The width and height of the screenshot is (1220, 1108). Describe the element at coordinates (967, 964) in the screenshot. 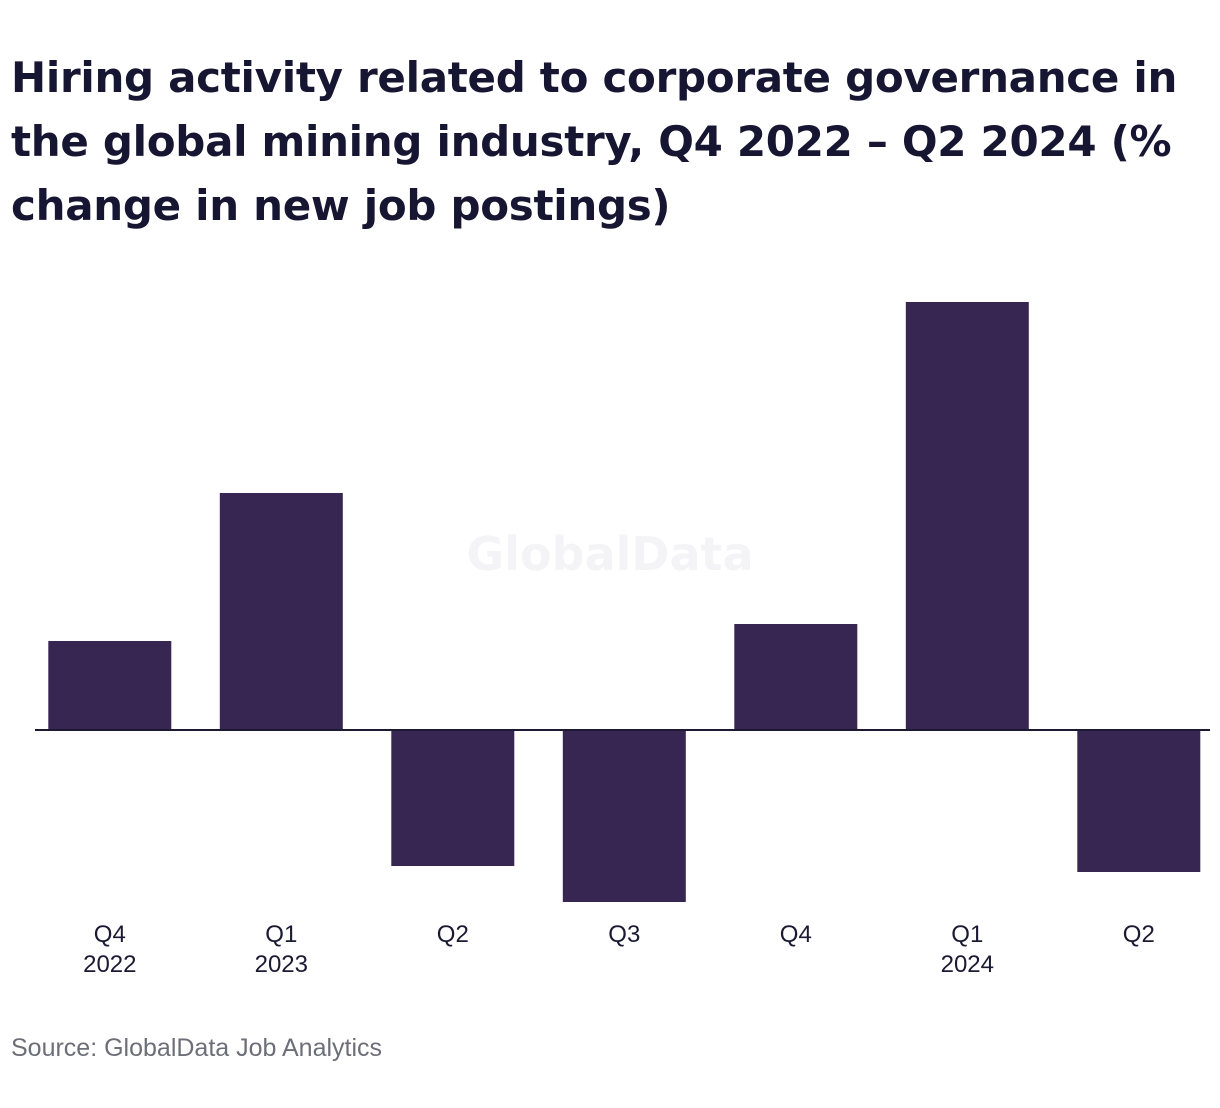

I see `x-tick-label-year-5: 2024` at that location.